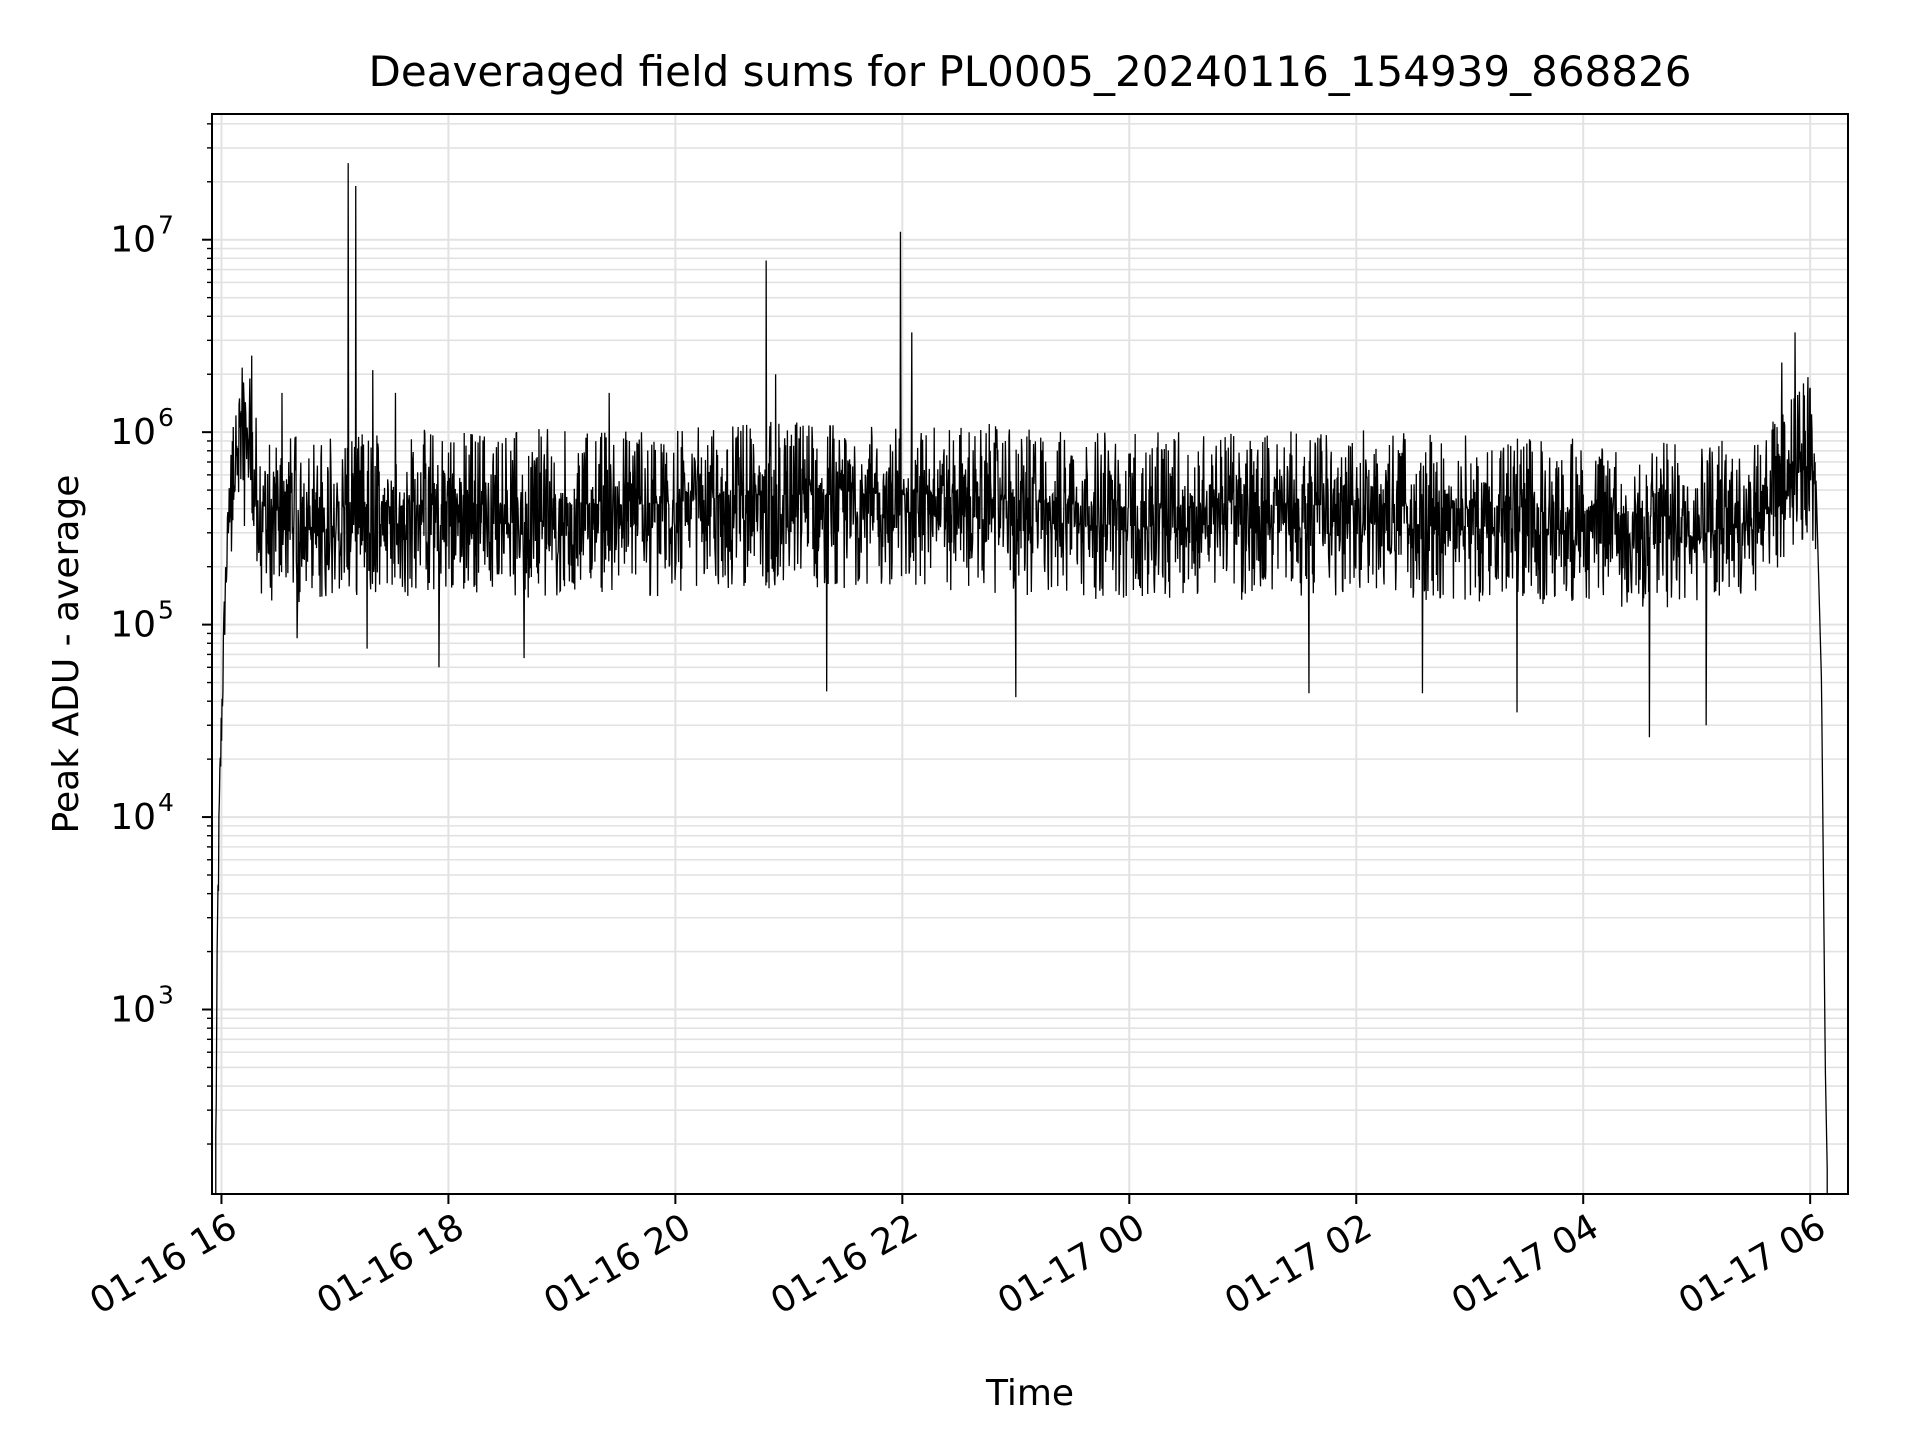 This screenshot has height=1440, width=1920. What do you see at coordinates (166, 225) in the screenshot?
I see `y-tick-exponent: 7` at bounding box center [166, 225].